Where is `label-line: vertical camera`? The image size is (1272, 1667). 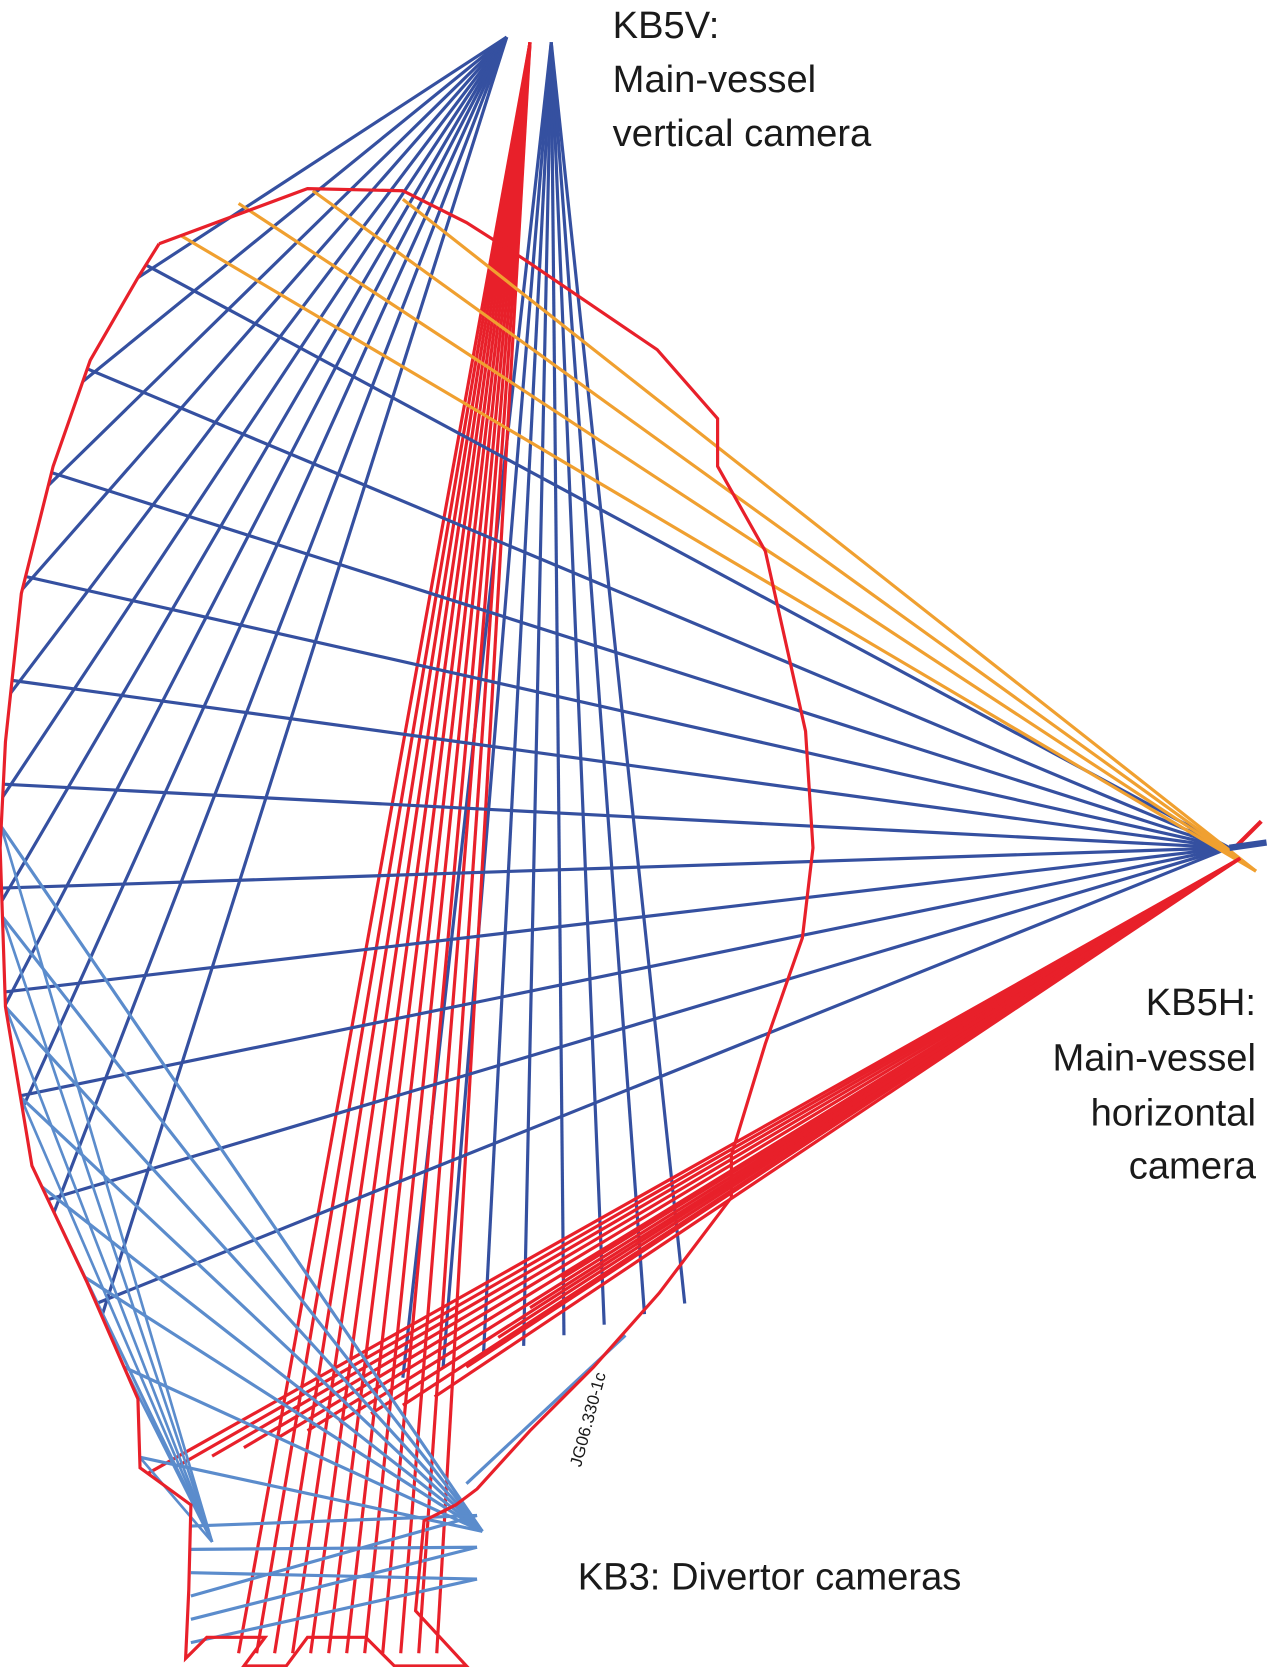 label-line: vertical camera is located at coordinates (742, 133).